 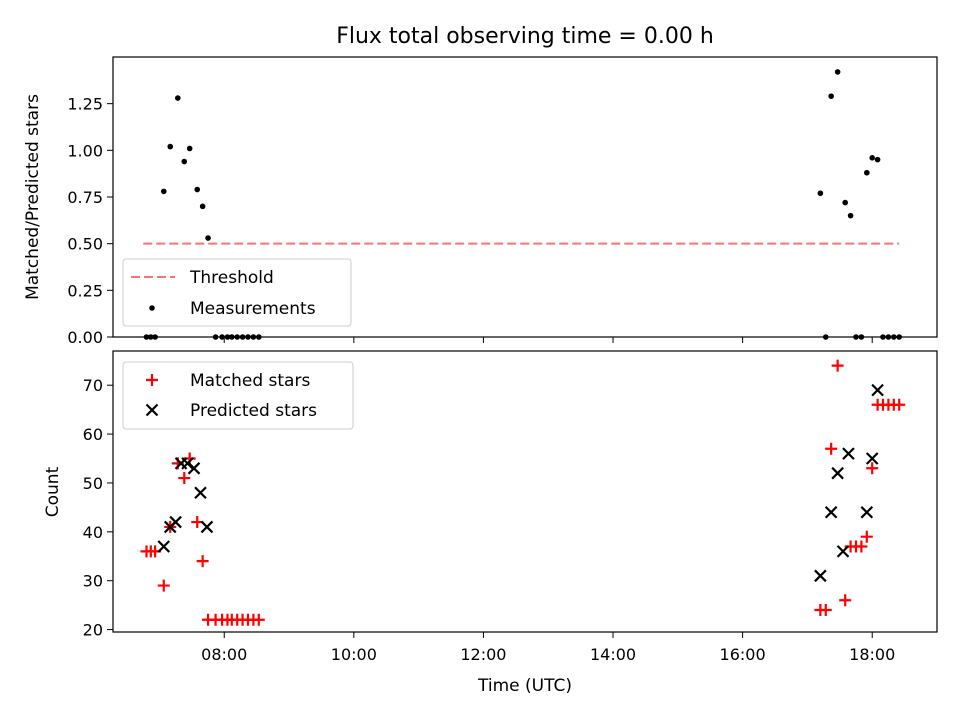 What do you see at coordinates (613, 654) in the screenshot?
I see `bottom-x-tick-label: 14:00` at bounding box center [613, 654].